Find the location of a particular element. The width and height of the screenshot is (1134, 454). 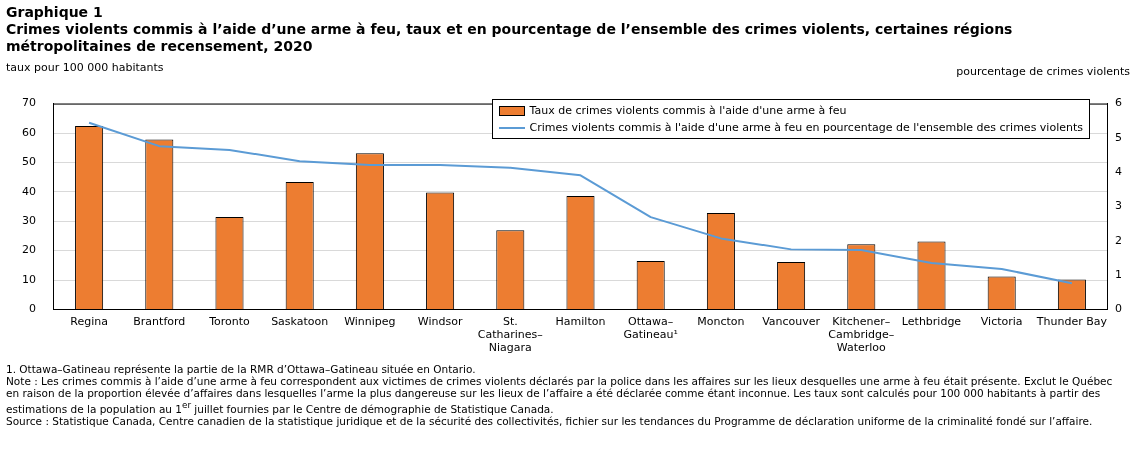

x-tick-label: Vancouver is located at coordinates (791, 321).